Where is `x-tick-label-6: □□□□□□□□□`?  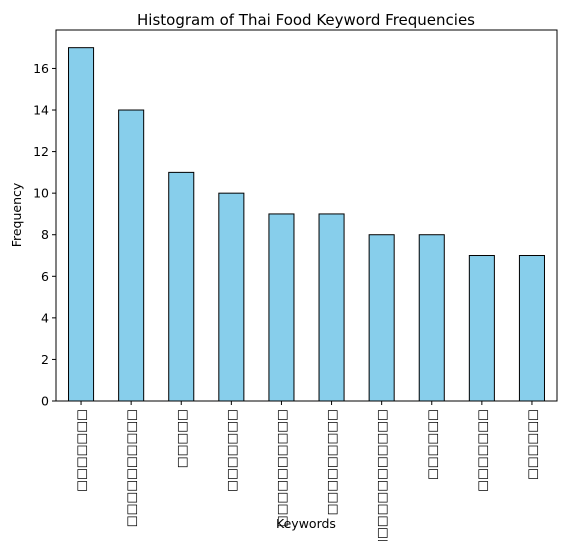 x-tick-label-6: □□□□□□□□□ is located at coordinates (331, 462).